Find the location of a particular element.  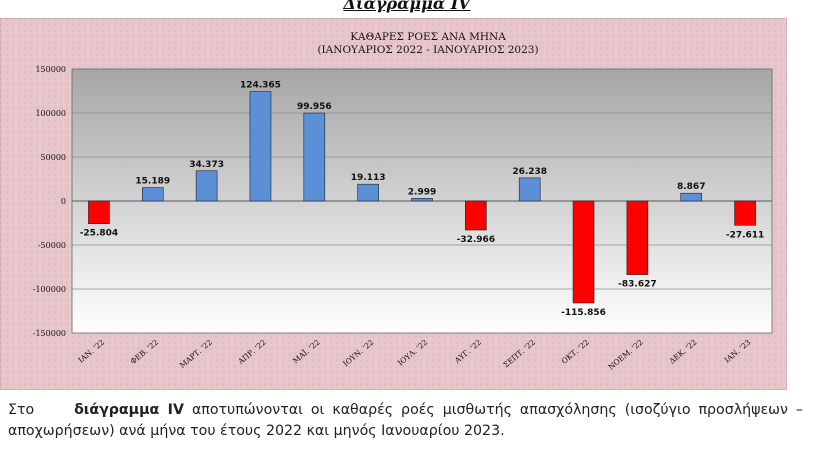

data-label: -25.804 is located at coordinates (99, 234).